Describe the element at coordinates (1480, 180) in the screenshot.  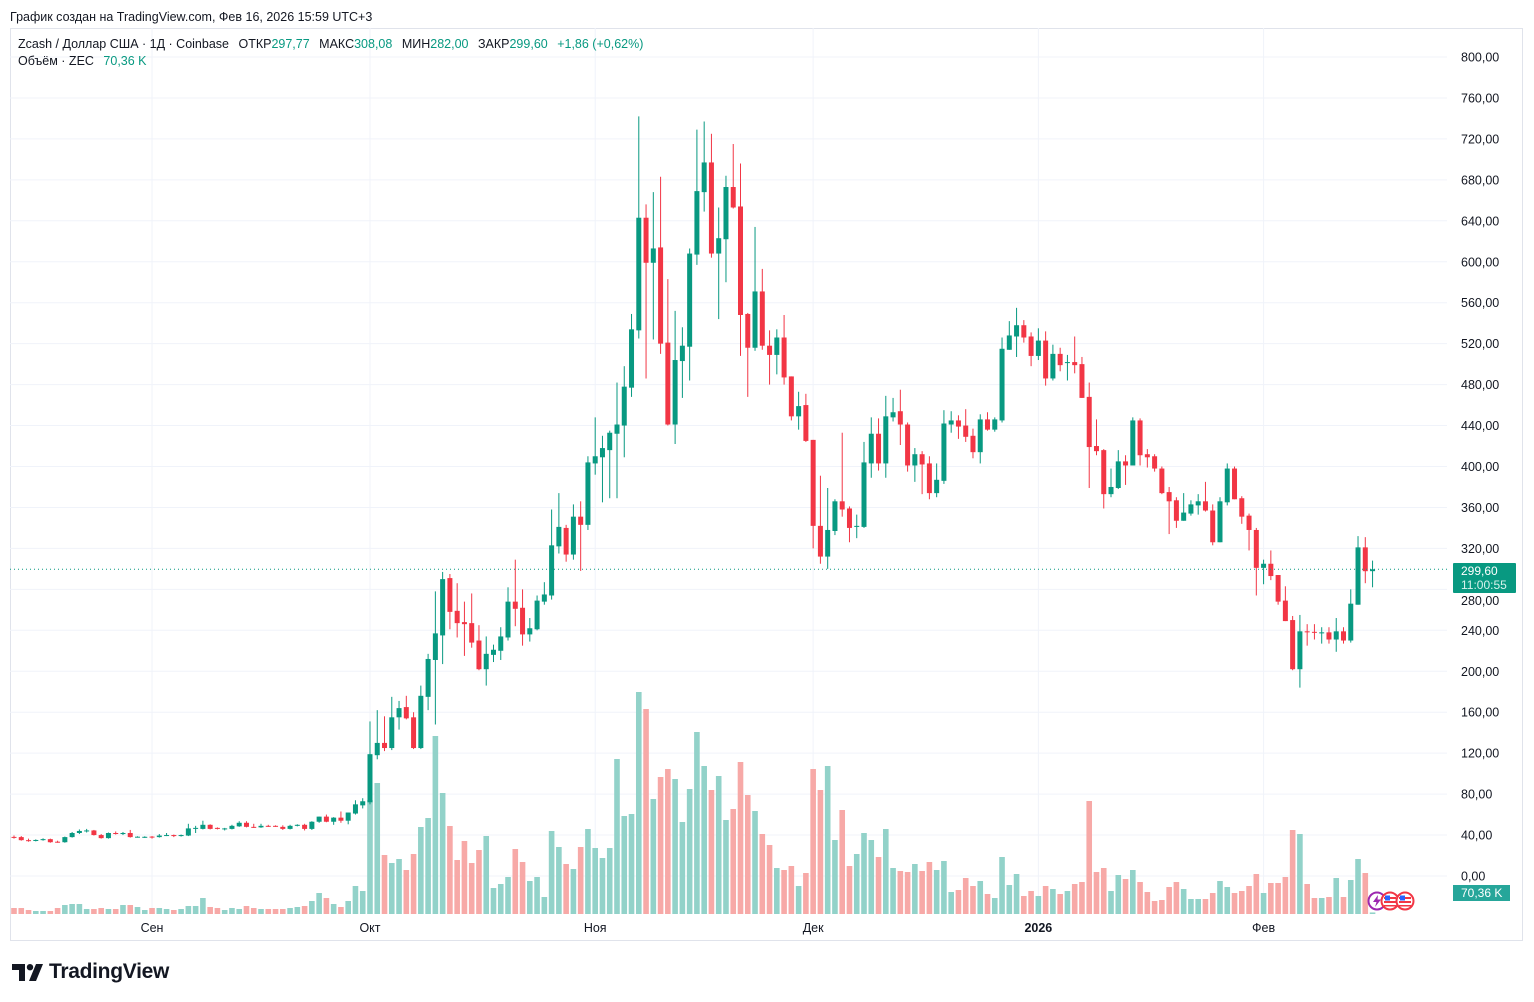
I see `price-tick-label: 680,00` at that location.